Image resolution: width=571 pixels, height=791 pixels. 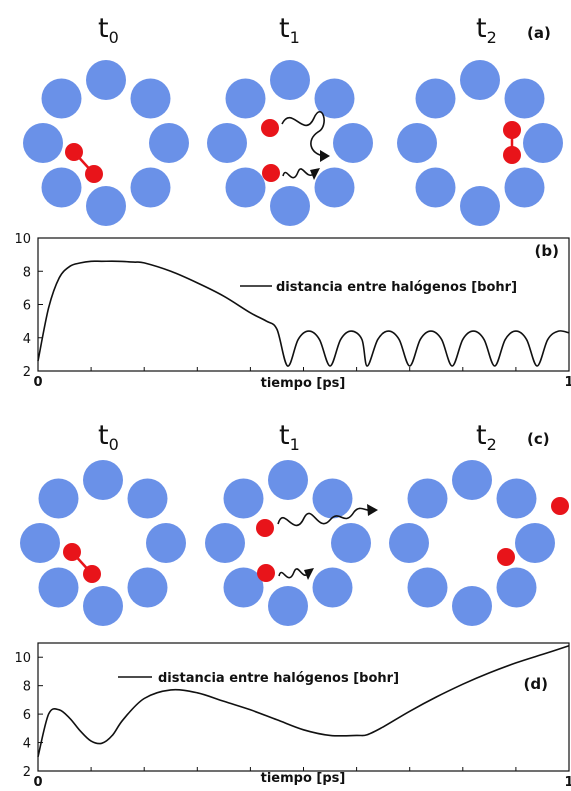 I want to click on time-label-top-0: t0, so click(x=108, y=30).